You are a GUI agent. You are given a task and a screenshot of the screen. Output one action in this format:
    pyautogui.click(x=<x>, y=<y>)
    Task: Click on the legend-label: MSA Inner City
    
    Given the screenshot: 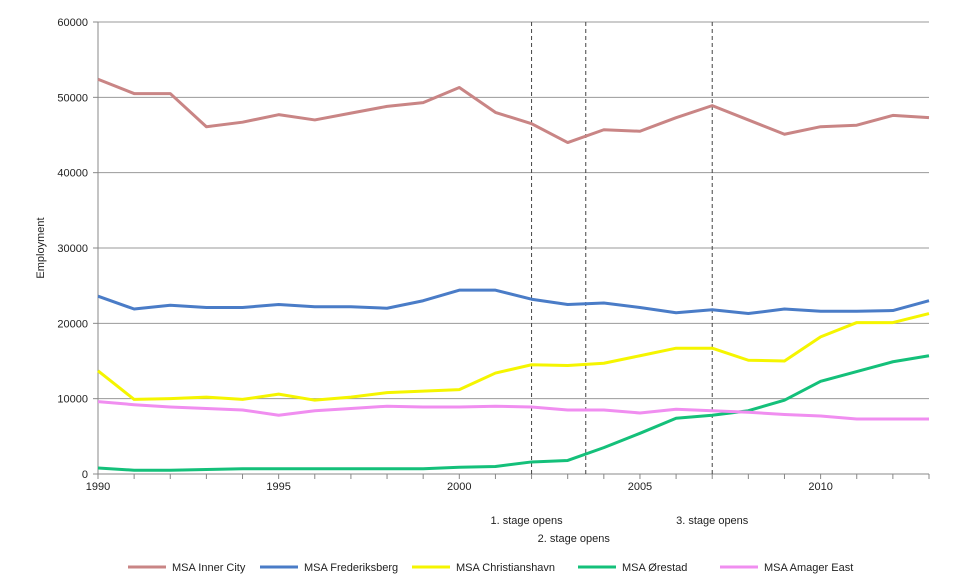 What is the action you would take?
    pyautogui.click(x=209, y=568)
    